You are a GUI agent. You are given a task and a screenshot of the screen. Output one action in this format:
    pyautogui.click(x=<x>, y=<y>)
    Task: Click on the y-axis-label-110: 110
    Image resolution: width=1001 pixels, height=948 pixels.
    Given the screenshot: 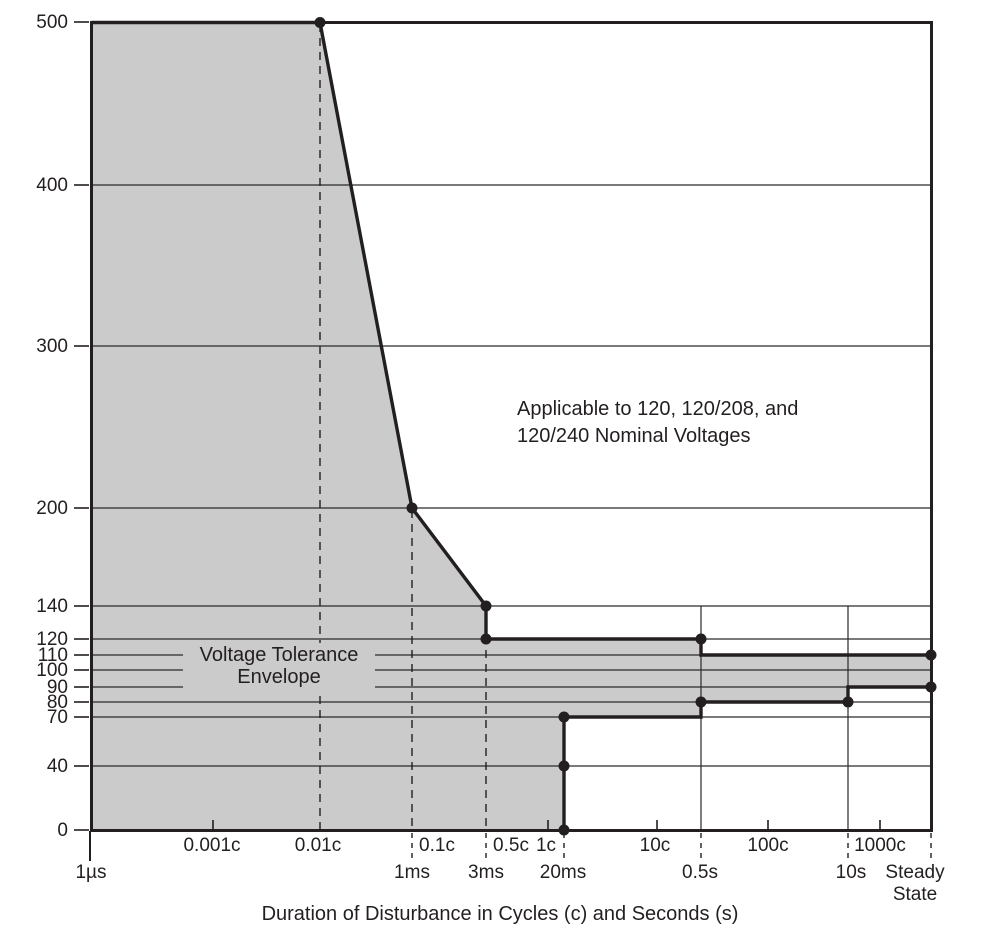 What is the action you would take?
    pyautogui.click(x=52, y=655)
    